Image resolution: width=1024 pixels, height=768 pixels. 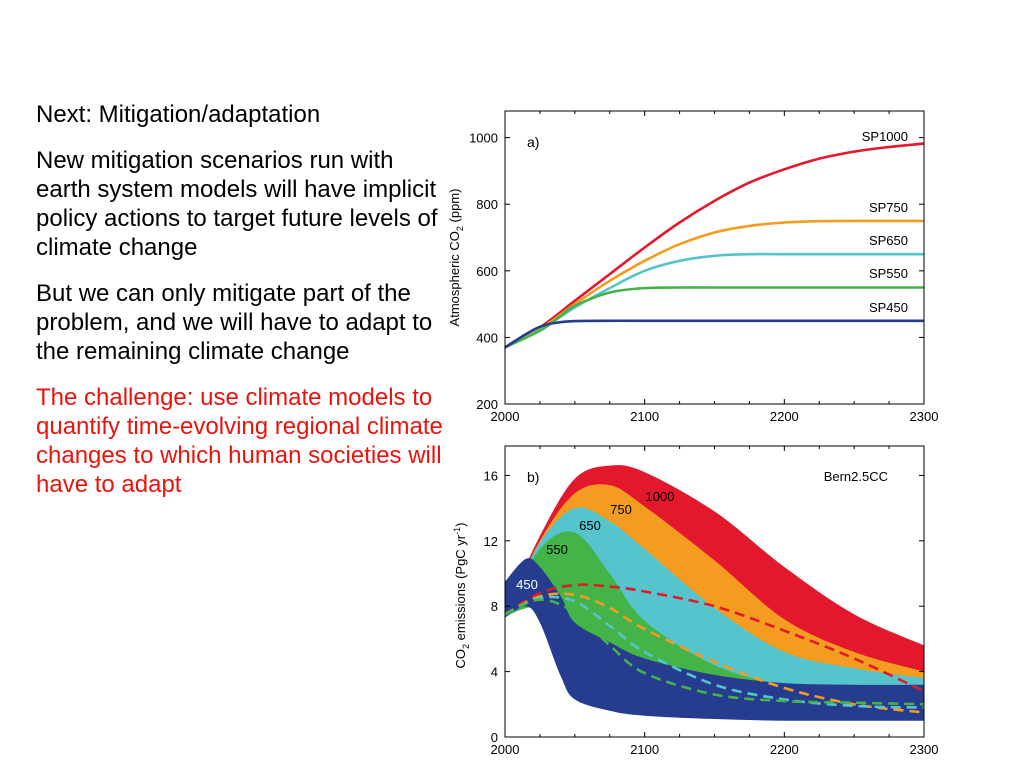 What do you see at coordinates (461, 596) in the screenshot?
I see `y-axis-label: CO2 emissions (PgC yr-1)` at bounding box center [461, 596].